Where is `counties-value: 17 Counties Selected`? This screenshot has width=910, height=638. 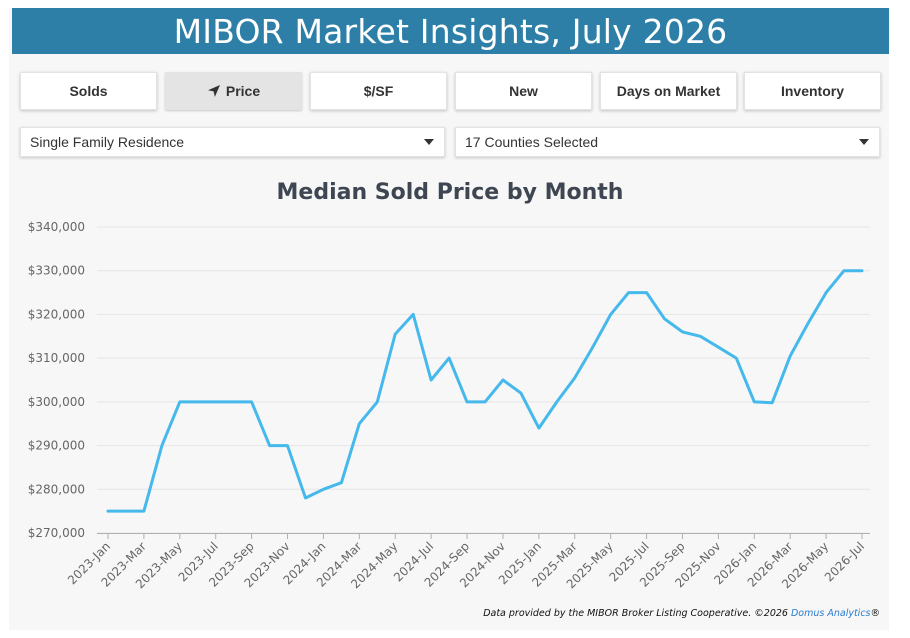 counties-value: 17 Counties Selected is located at coordinates (532, 142).